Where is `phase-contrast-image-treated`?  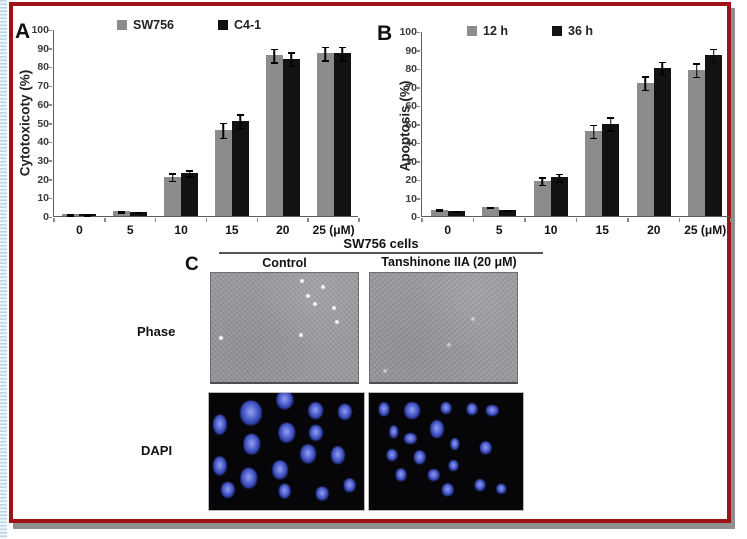 phase-contrast-image-treated is located at coordinates (443, 328).